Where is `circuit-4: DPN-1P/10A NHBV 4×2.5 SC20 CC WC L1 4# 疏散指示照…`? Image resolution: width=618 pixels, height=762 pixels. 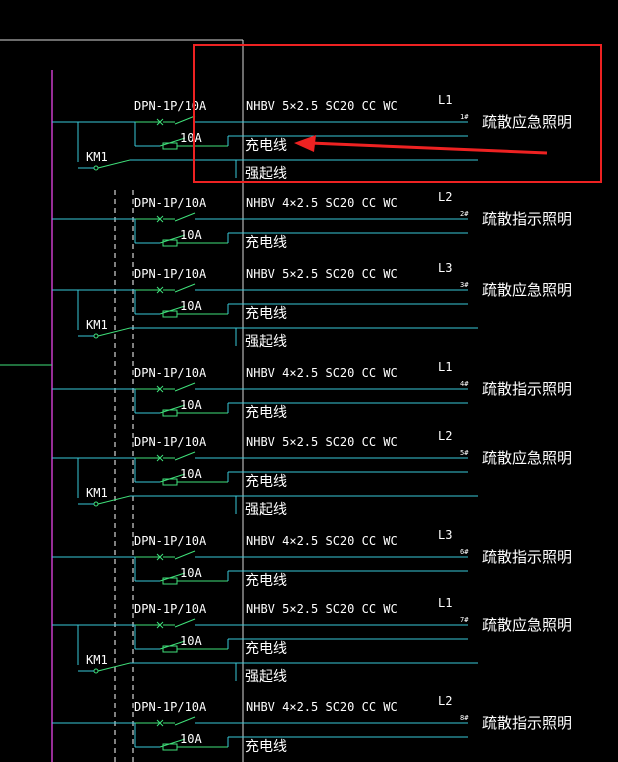
circuit-4: DPN-1P/10A NHBV 4×2.5 SC20 CC WC L1 4# 疏散指示照… is located at coordinates (312, 390).